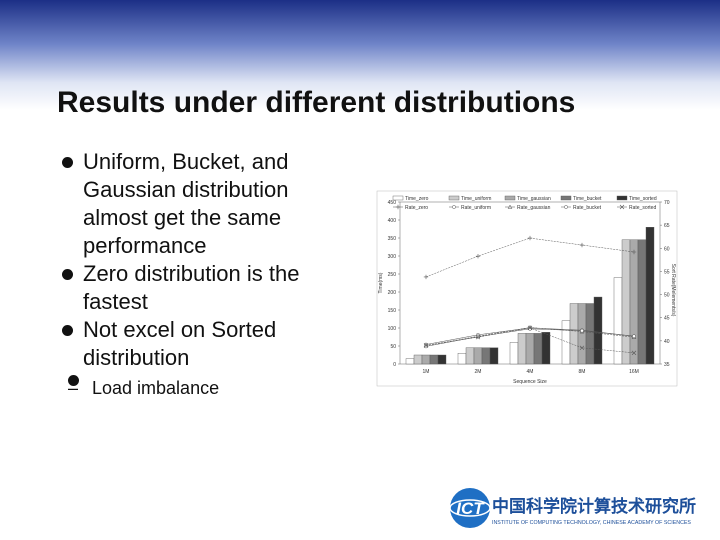 The image size is (720, 540). I want to click on y-tick-label: 350, so click(392, 239).